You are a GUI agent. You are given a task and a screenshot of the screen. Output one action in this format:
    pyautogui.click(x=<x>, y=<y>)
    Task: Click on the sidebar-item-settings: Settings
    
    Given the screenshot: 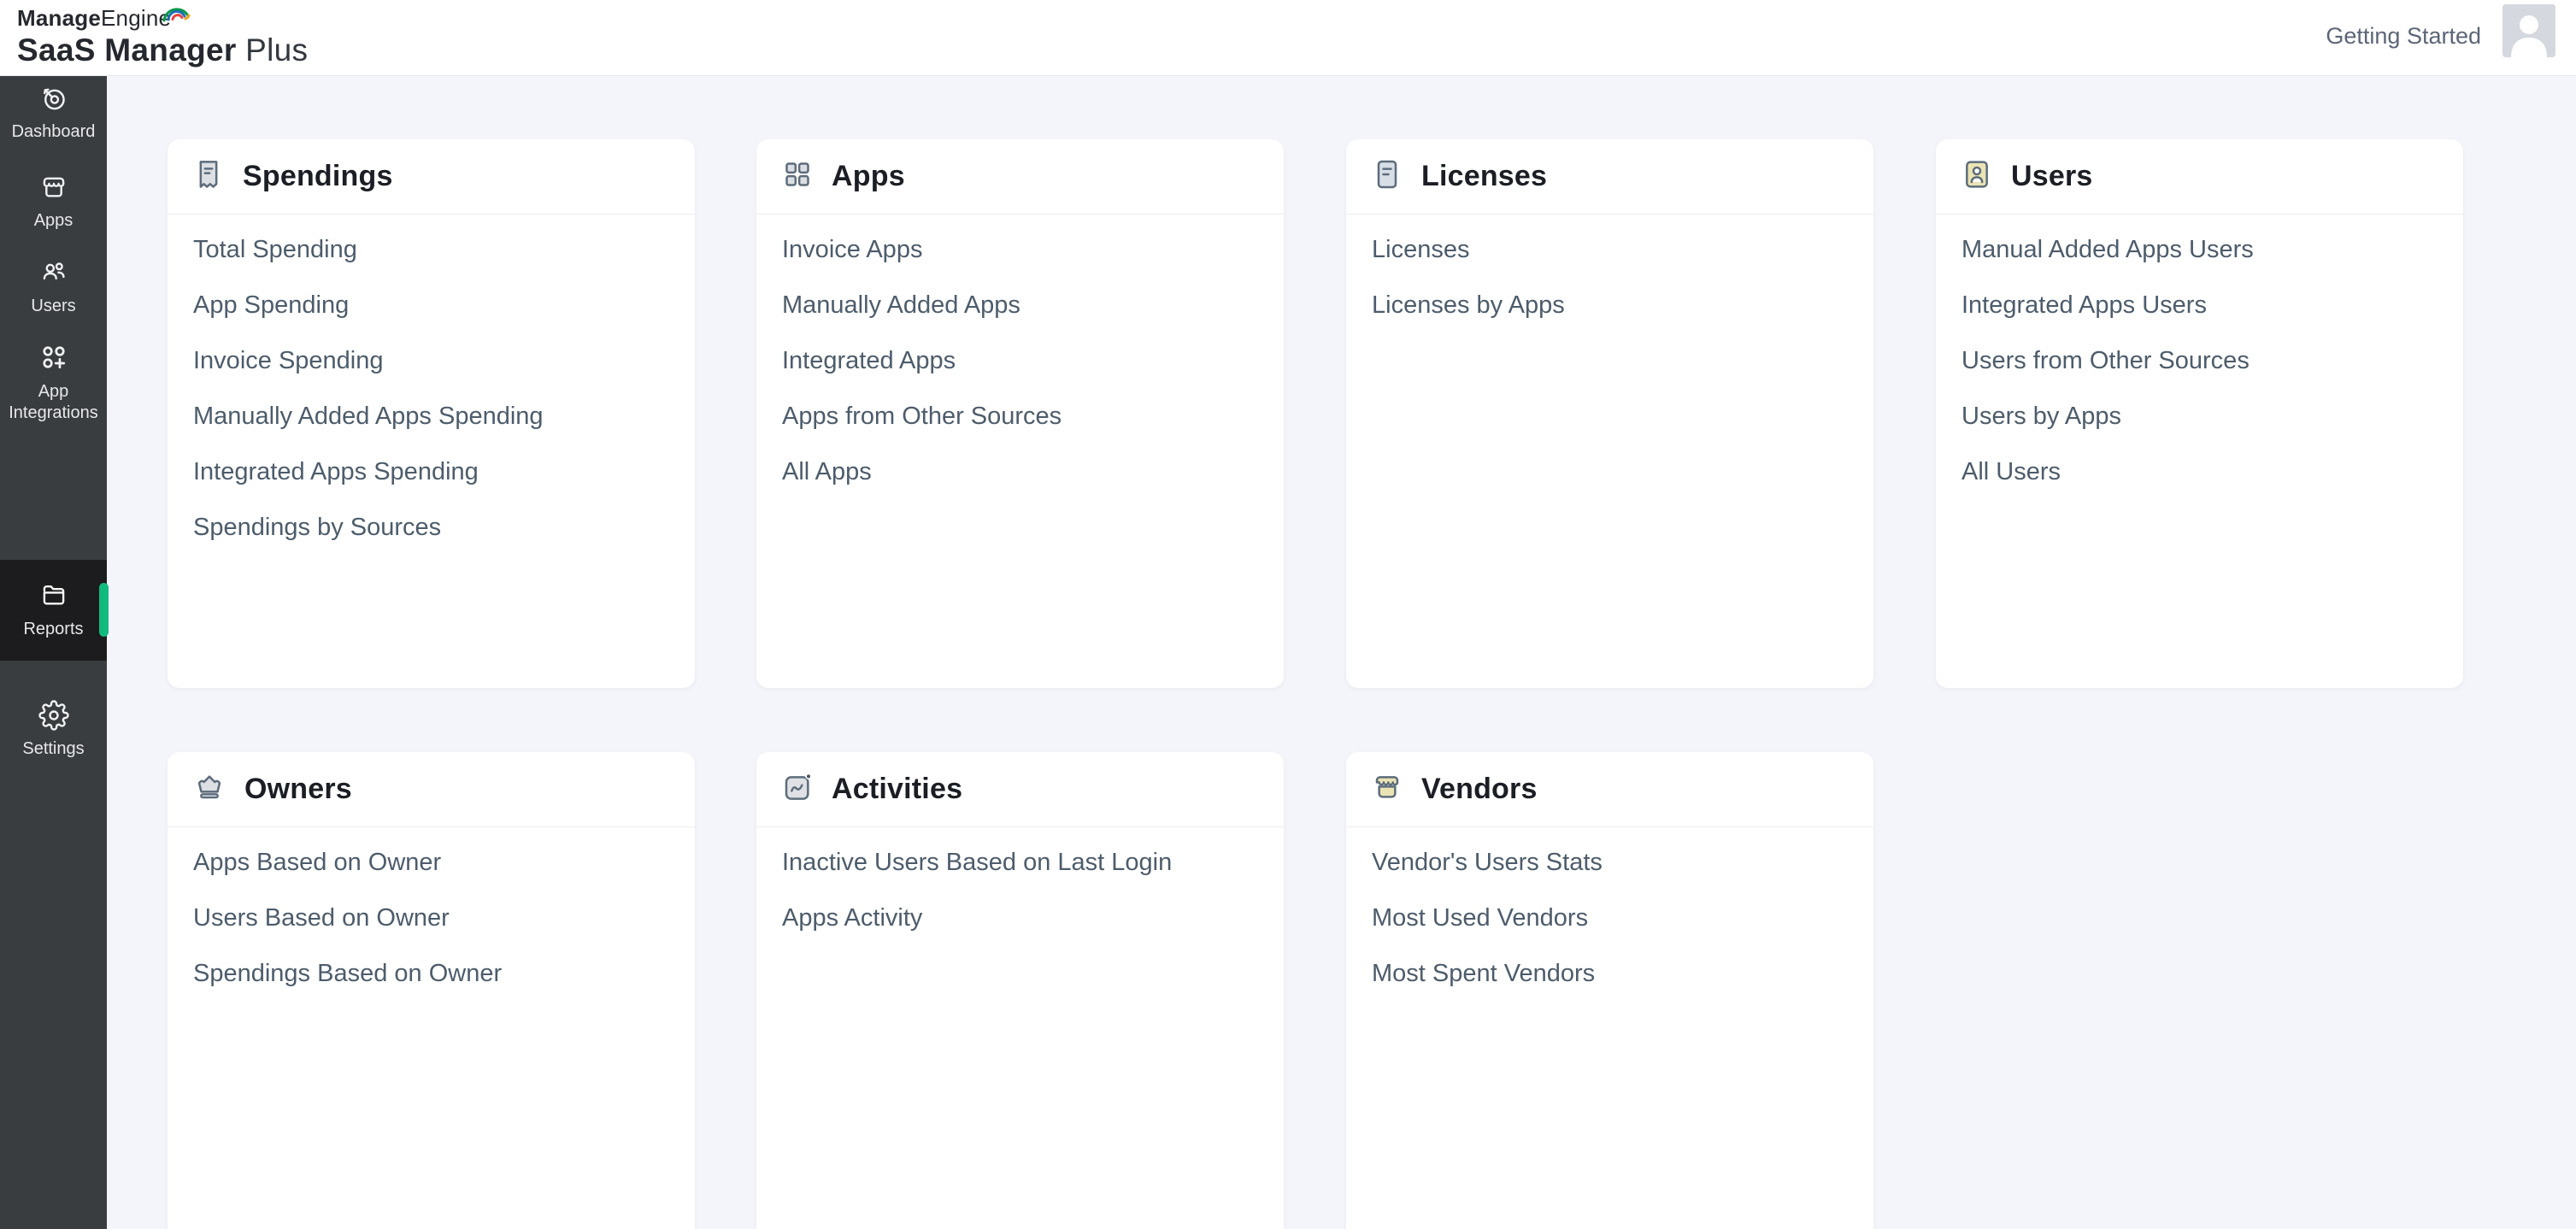 What is the action you would take?
    pyautogui.click(x=53, y=730)
    